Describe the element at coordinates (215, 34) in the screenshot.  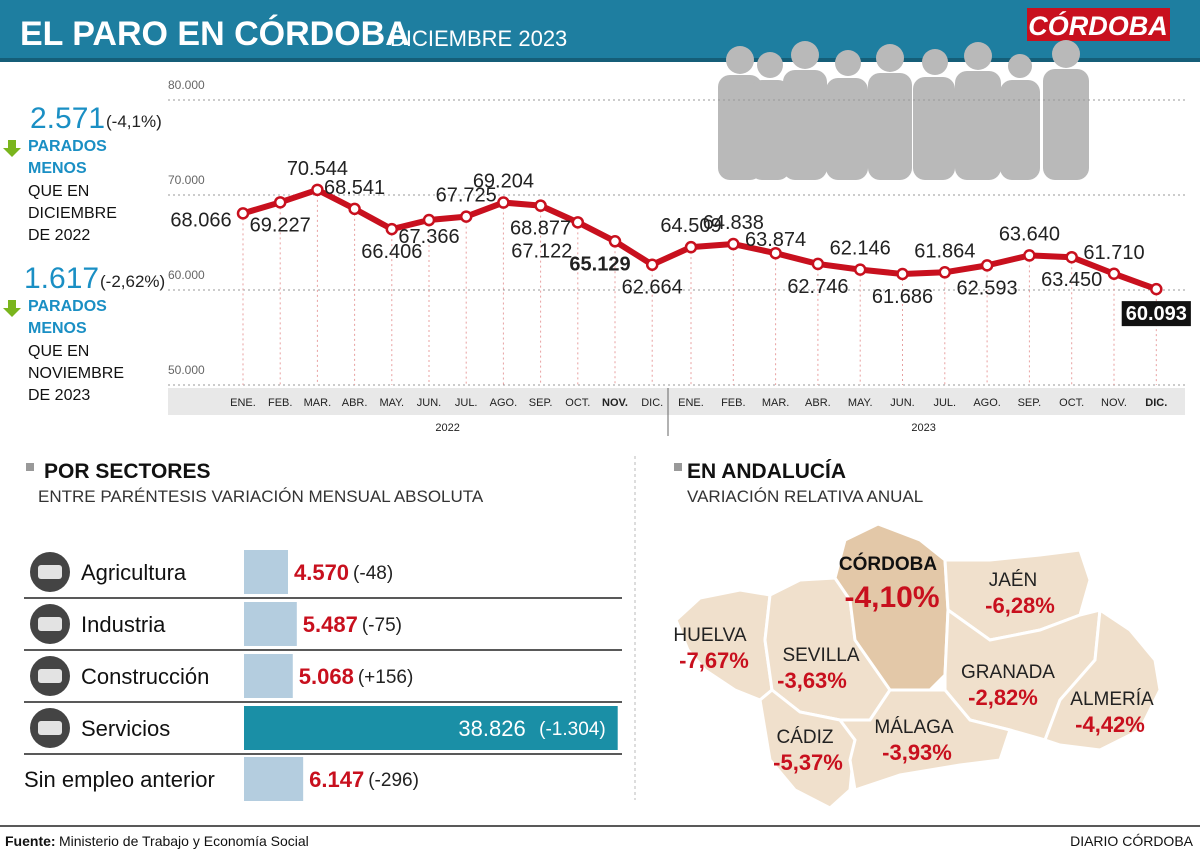
I see `page-title: EL PARO EN CÓRDOBA` at that location.